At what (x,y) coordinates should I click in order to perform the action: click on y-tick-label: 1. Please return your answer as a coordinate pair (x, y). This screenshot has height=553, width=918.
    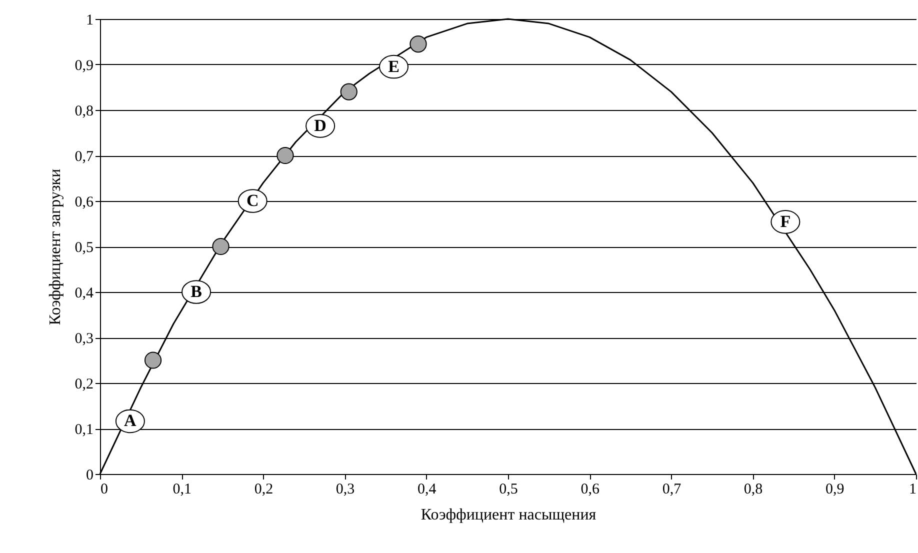
    Looking at the image, I should click on (90, 20).